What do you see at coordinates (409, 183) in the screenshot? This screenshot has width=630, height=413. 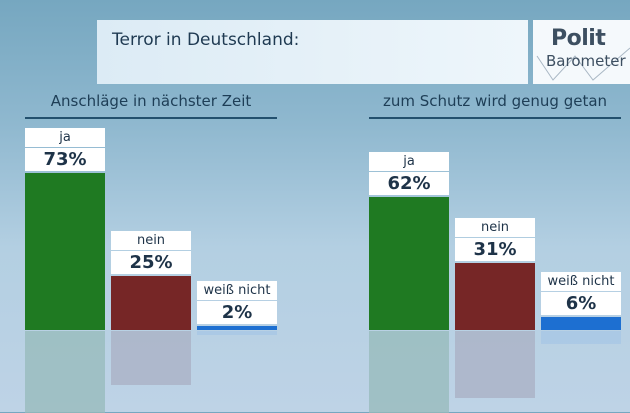 I see `value-label: 62%` at bounding box center [409, 183].